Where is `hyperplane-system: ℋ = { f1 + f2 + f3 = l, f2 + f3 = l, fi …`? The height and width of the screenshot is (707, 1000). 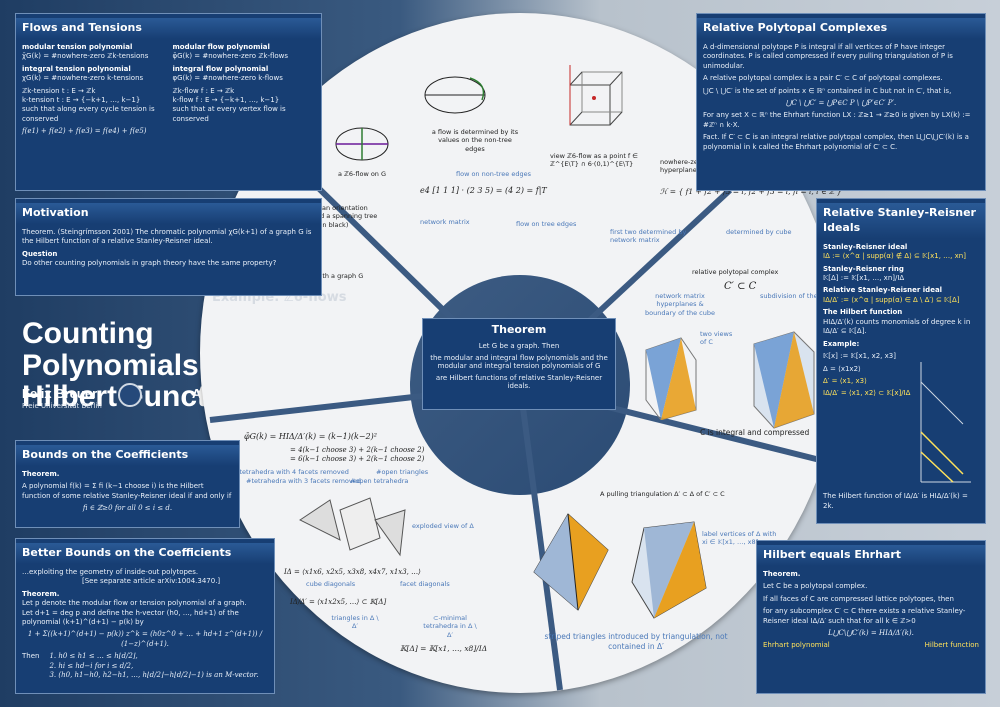 hyperplane-system: ℋ = { f1 + f2 + f3 = l, f2 + f3 = l, fi … is located at coordinates (751, 191).